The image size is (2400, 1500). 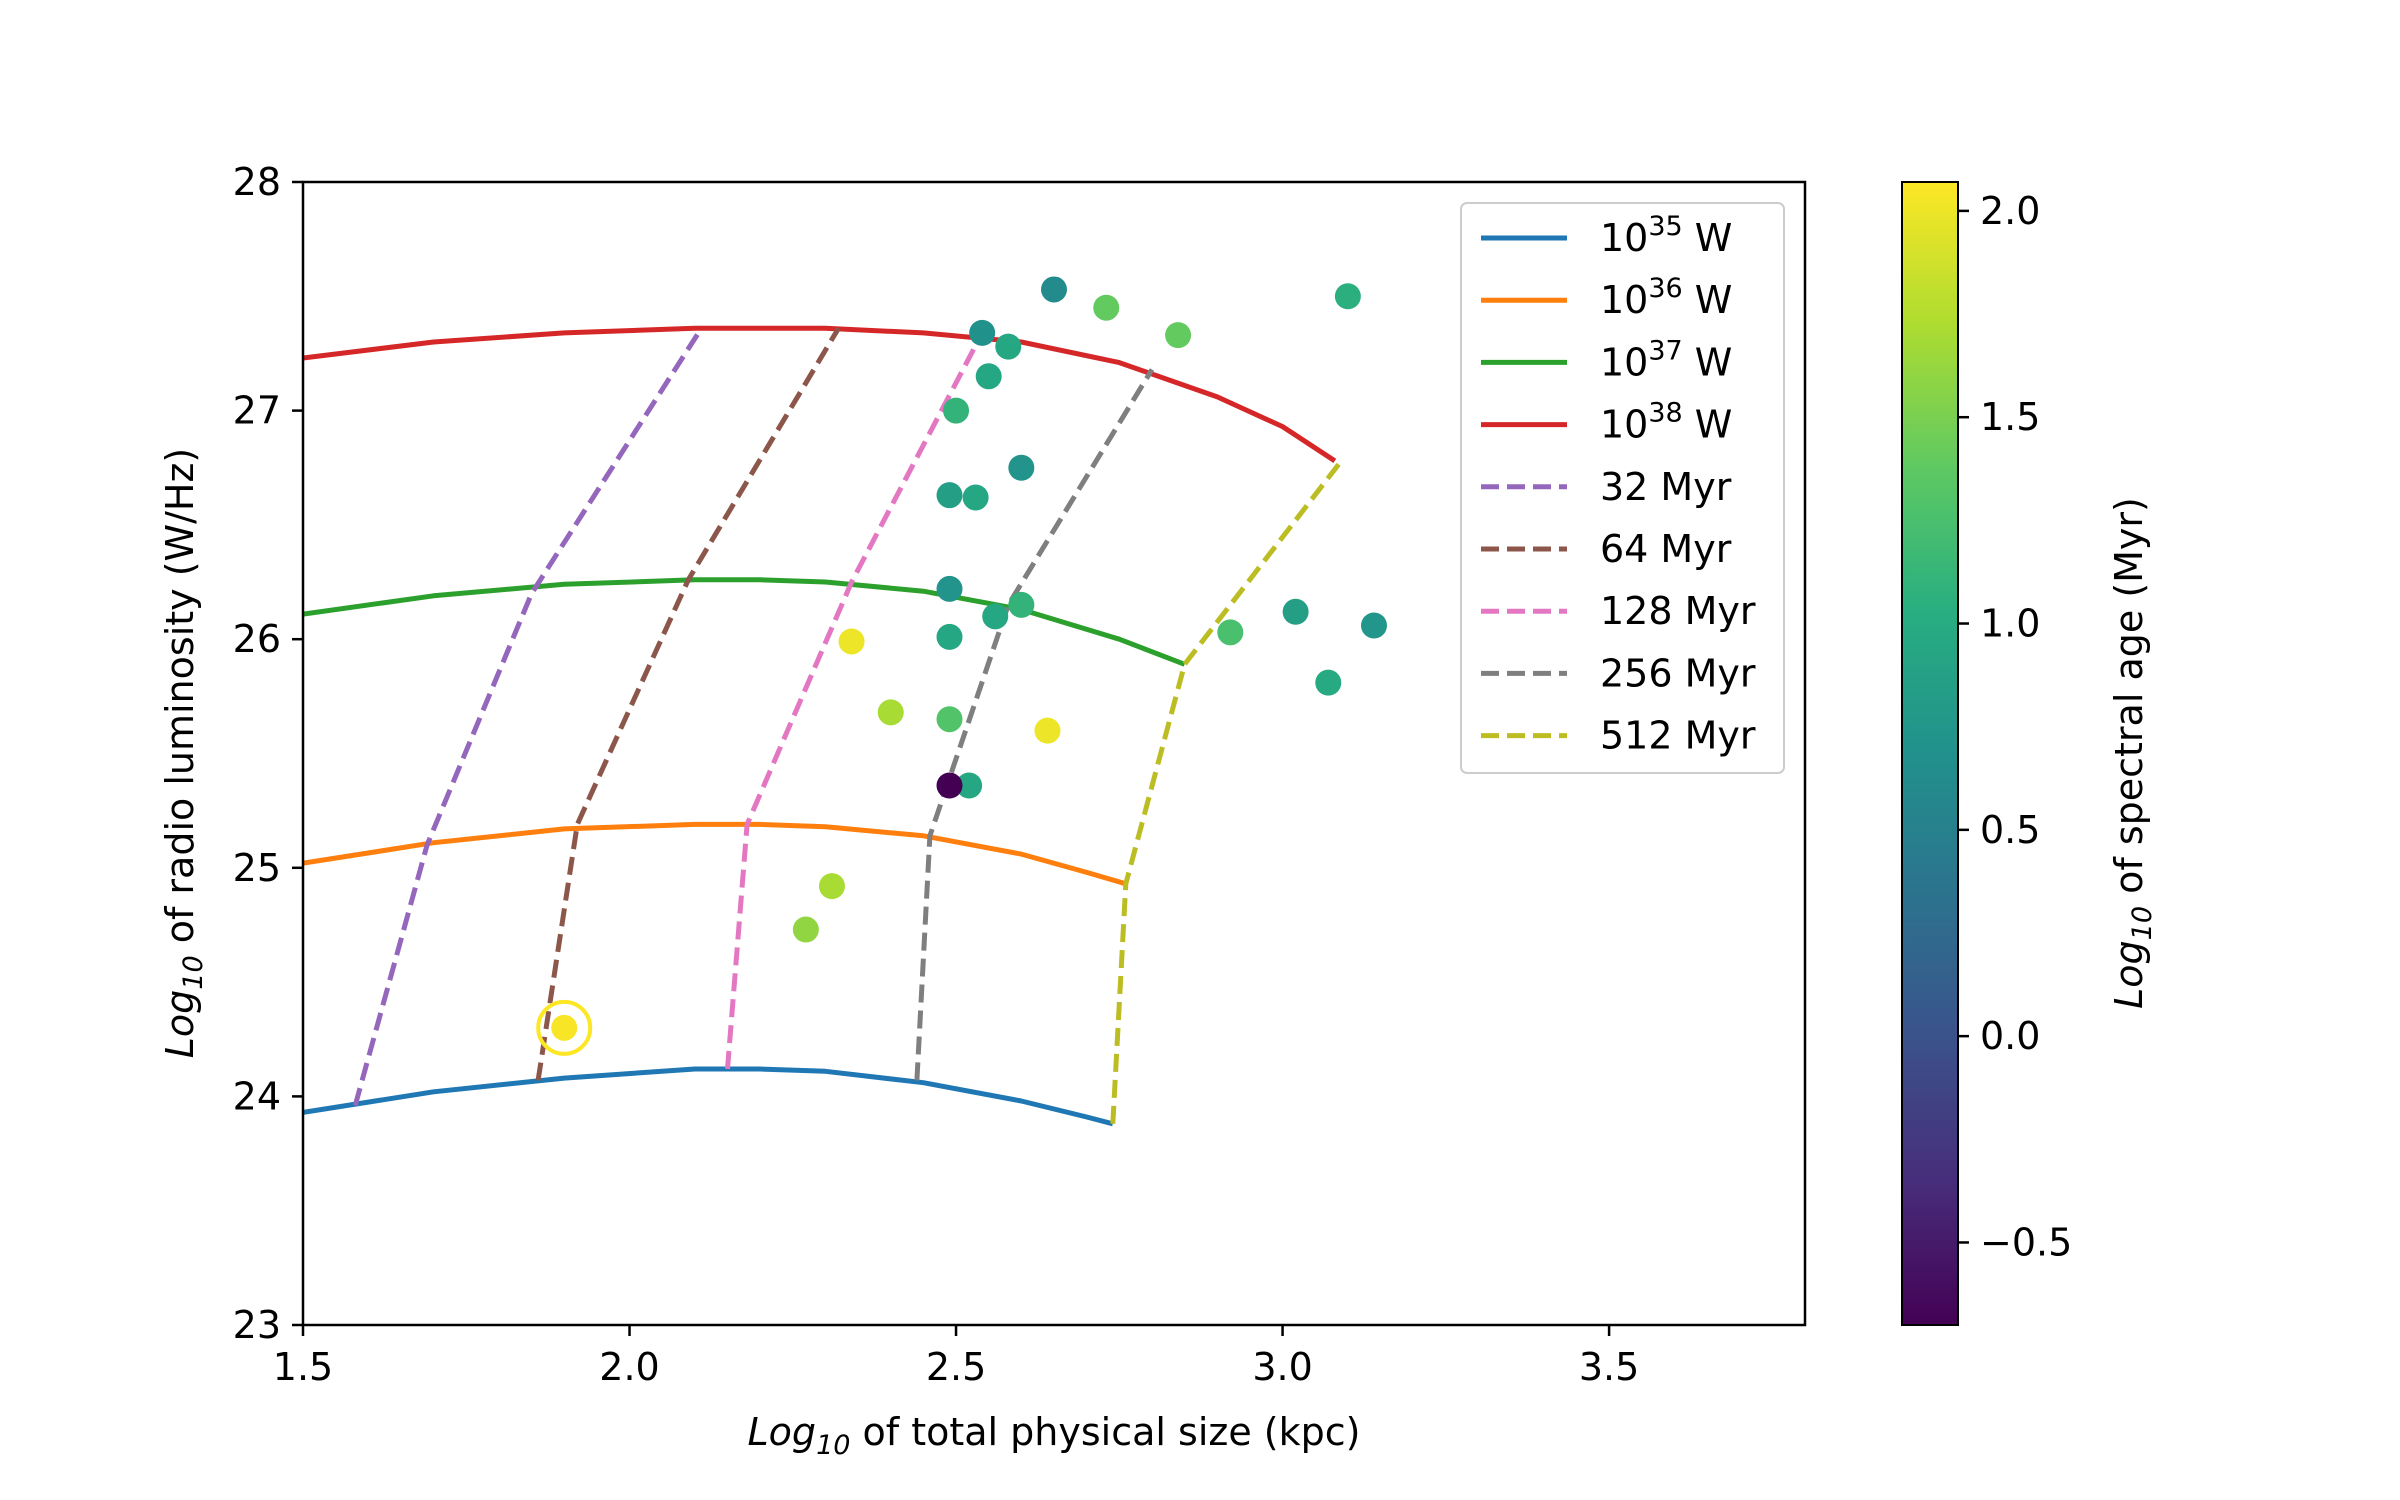 What do you see at coordinates (1666, 359) in the screenshot?
I see `legend-label: 1037 W` at bounding box center [1666, 359].